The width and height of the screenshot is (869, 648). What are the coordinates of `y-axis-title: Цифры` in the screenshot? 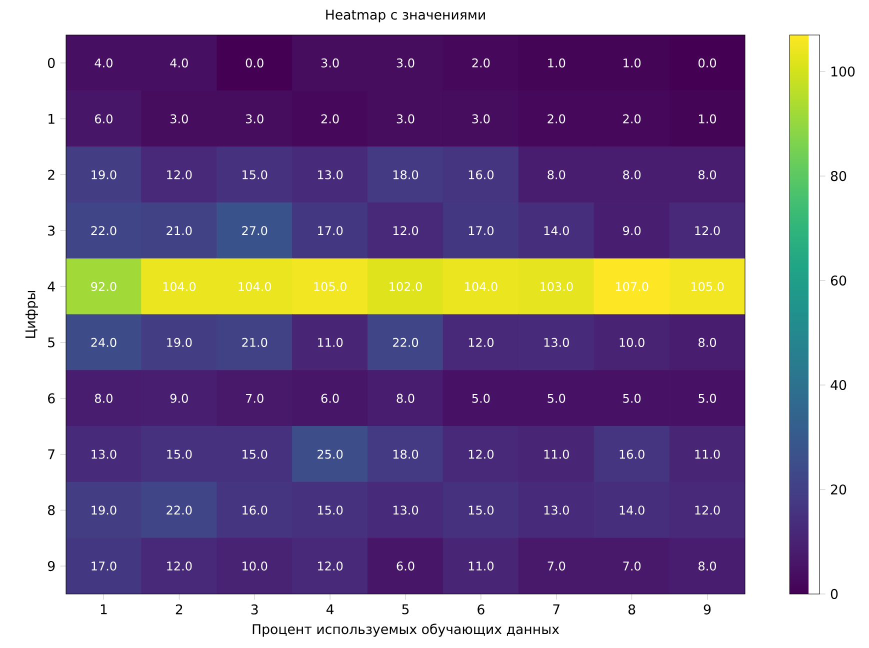 It's located at (31, 314).